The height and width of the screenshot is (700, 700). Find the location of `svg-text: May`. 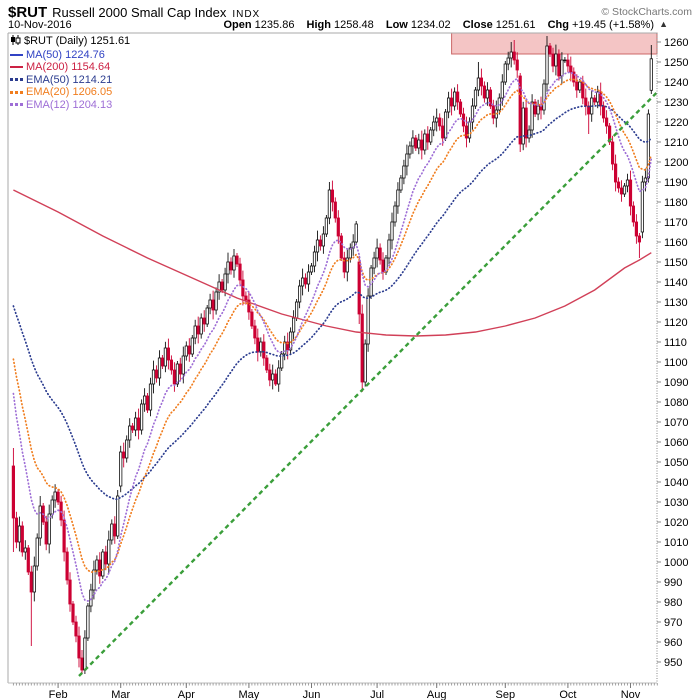

svg-text: May is located at coordinates (249, 694).